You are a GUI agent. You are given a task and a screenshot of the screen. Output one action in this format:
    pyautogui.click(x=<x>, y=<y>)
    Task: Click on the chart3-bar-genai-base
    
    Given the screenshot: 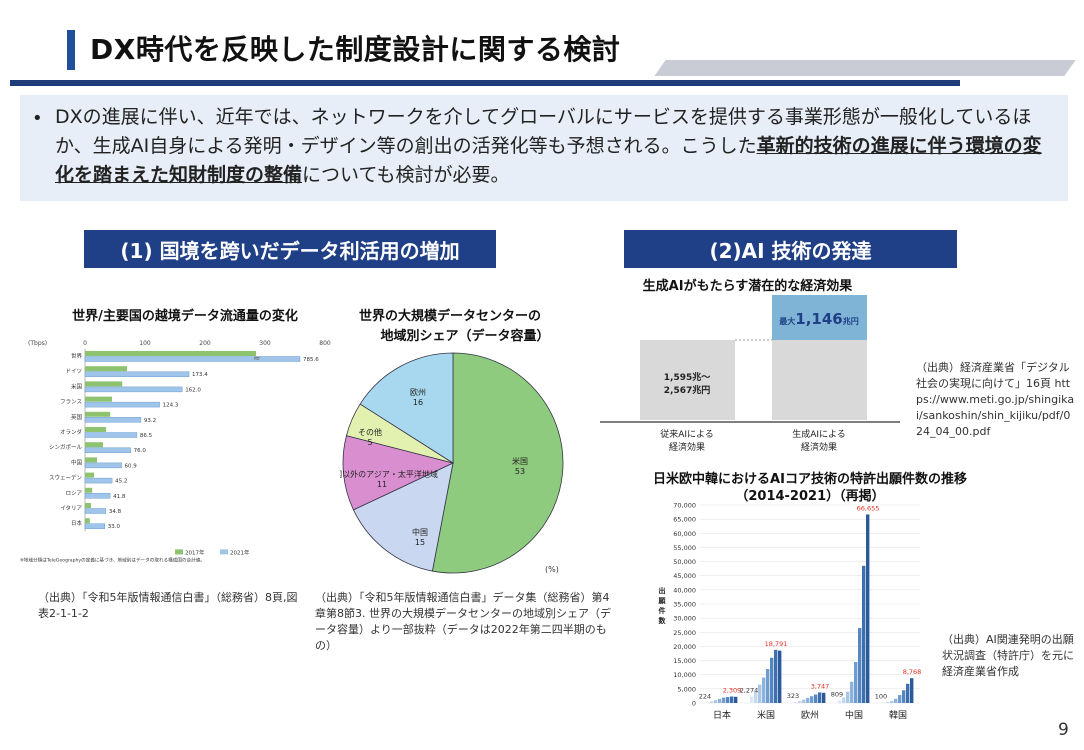 What is the action you would take?
    pyautogui.click(x=819, y=380)
    